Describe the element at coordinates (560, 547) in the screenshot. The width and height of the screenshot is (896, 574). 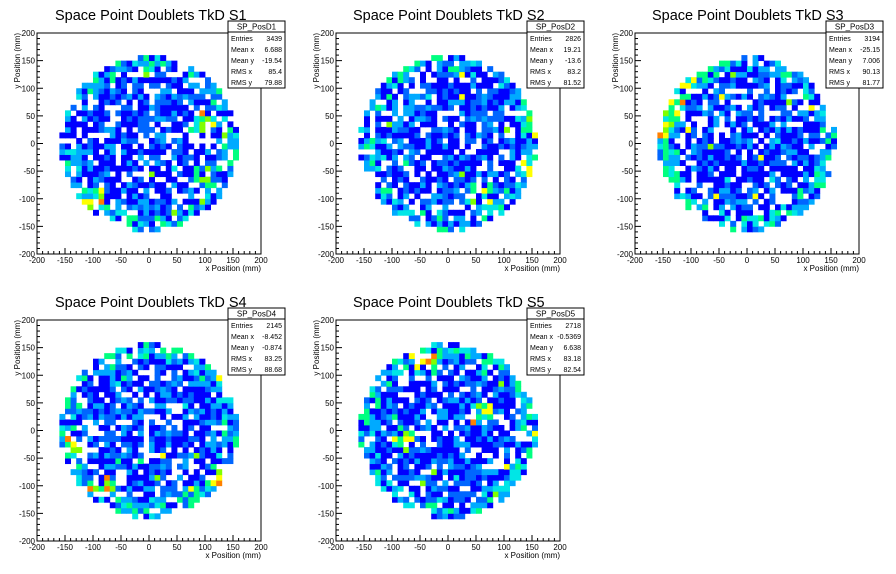
I see `x-tick-label: 200` at that location.